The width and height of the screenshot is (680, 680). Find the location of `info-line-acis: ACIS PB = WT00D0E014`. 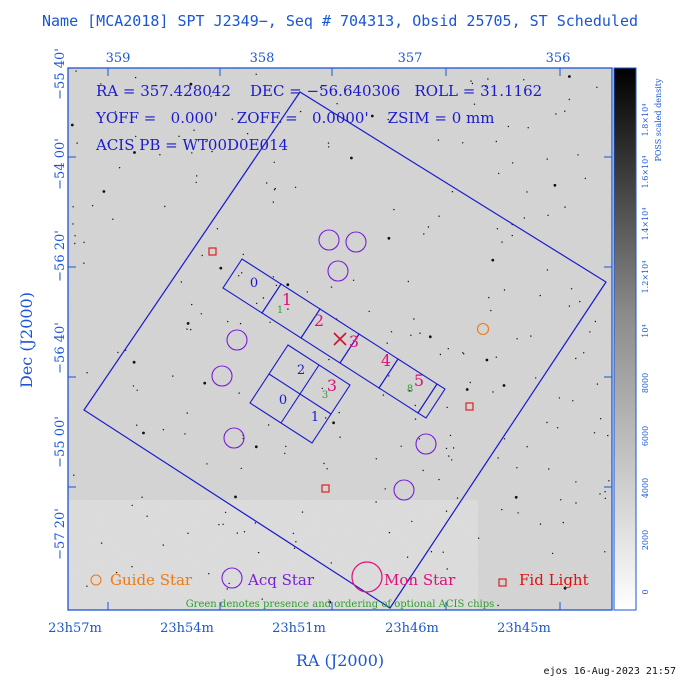

info-line-acis: ACIS PB = WT00D0E014 is located at coordinates (191, 145).